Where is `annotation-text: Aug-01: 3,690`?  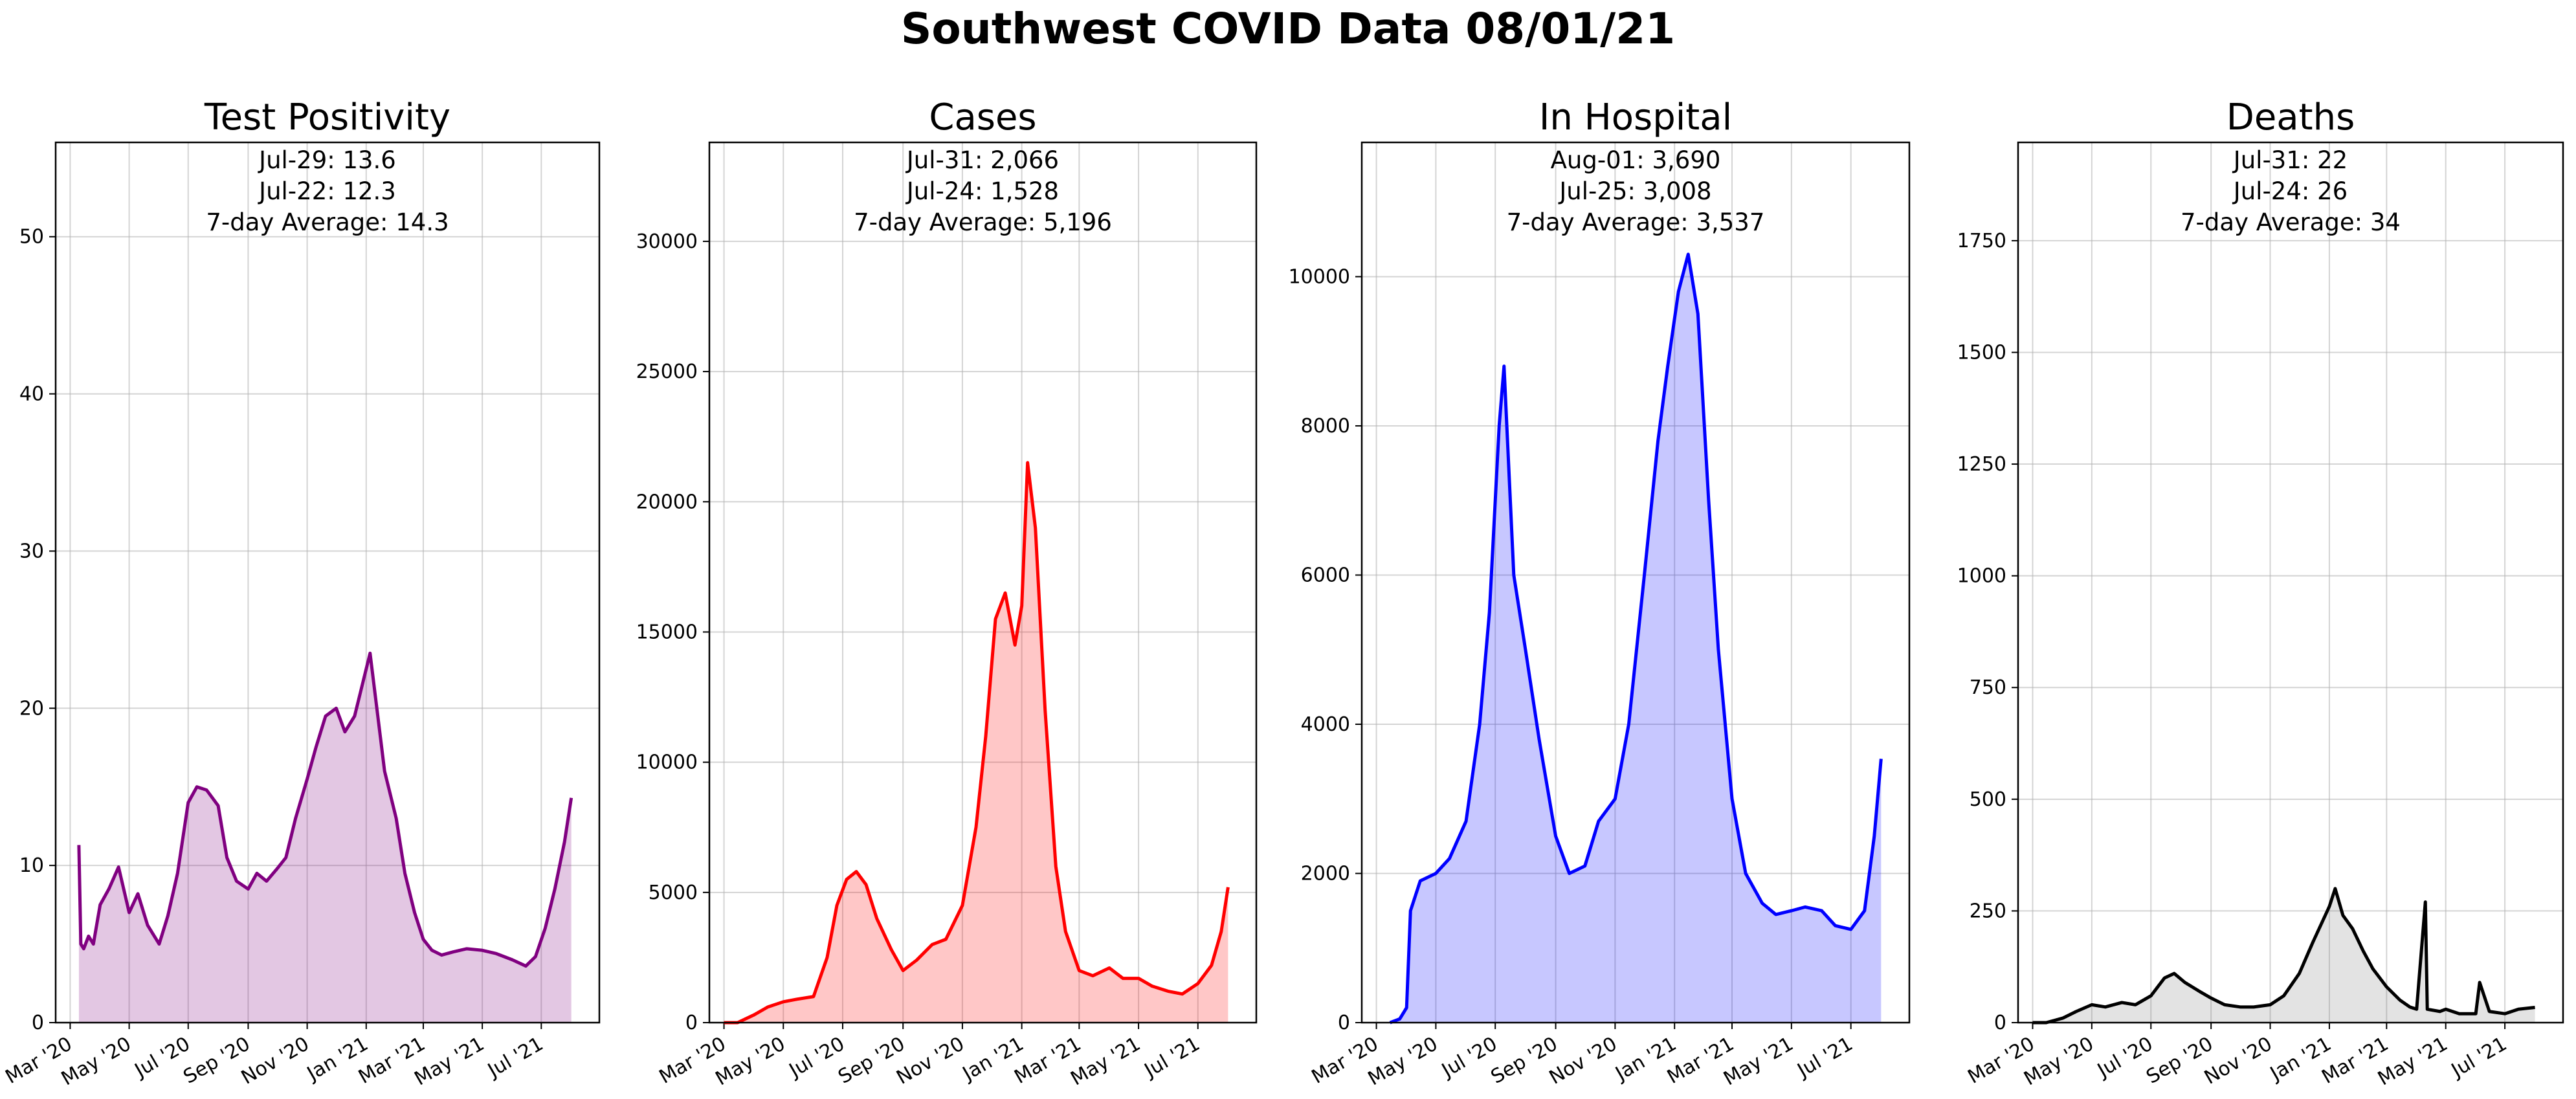 annotation-text: Aug-01: 3,690 is located at coordinates (1636, 160).